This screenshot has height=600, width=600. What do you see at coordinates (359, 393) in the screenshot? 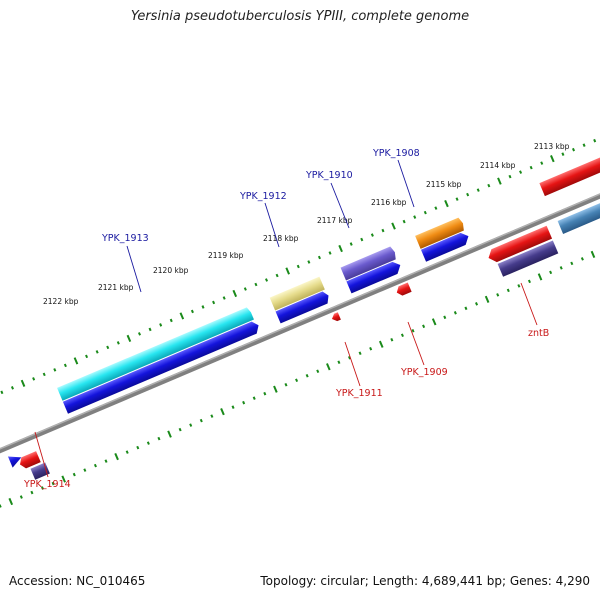
I see `label-ypk1911: YPK_1911` at bounding box center [359, 393].